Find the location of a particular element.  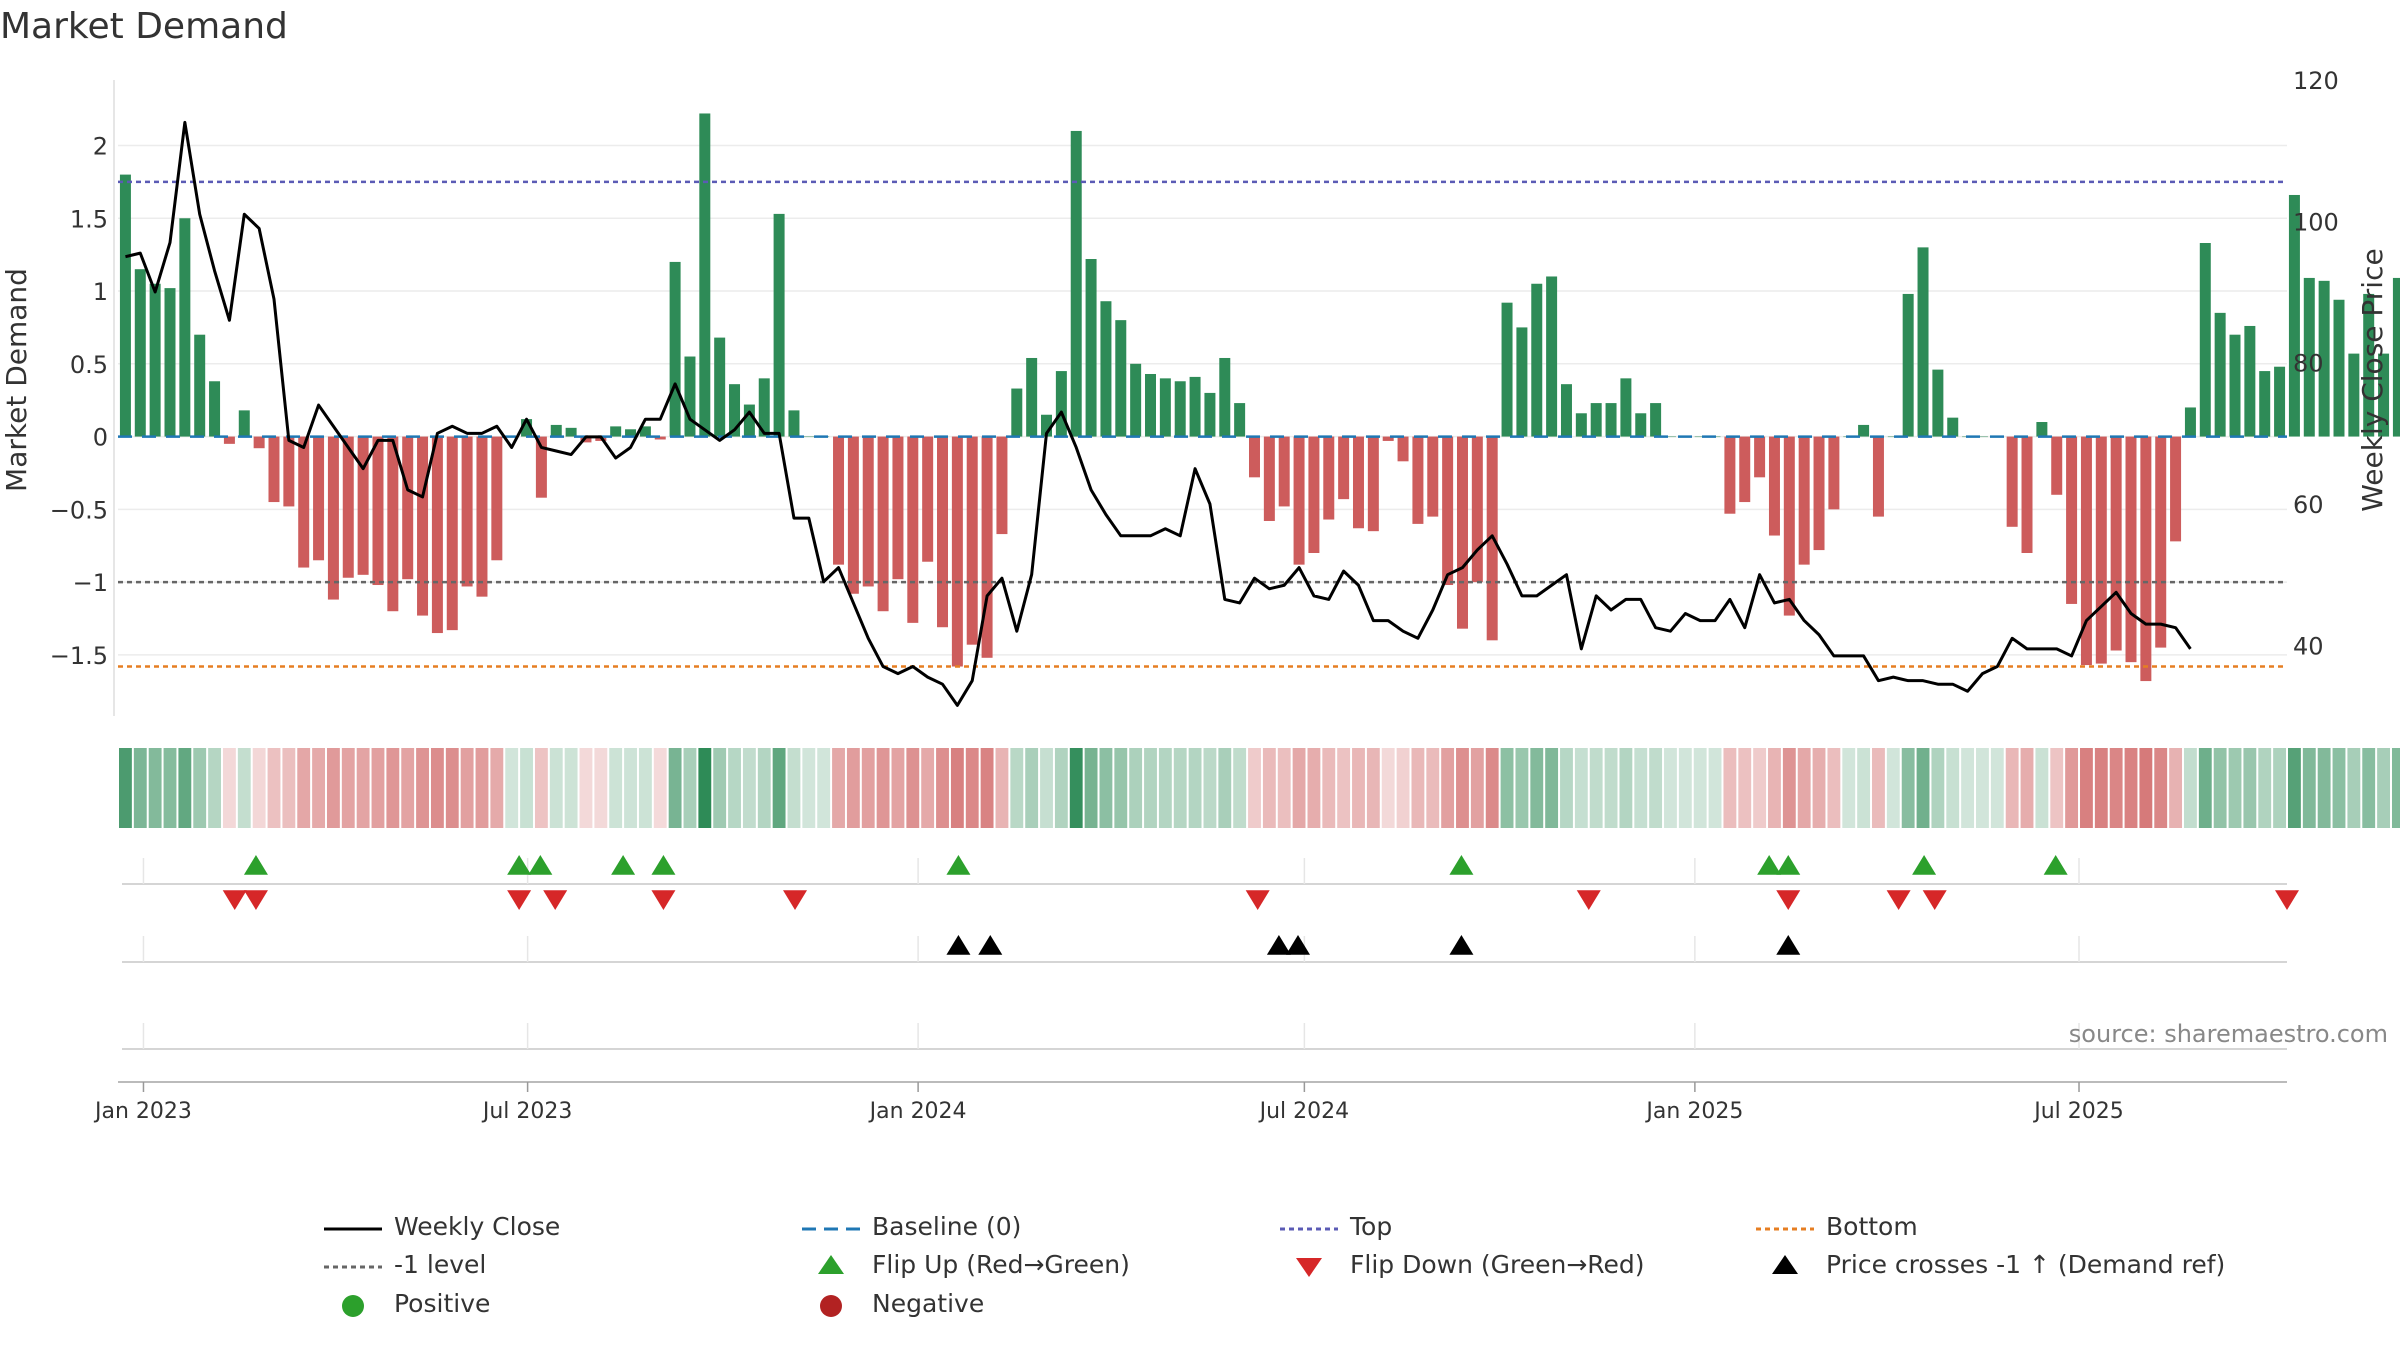

cross-marker is located at coordinates (990, 945).